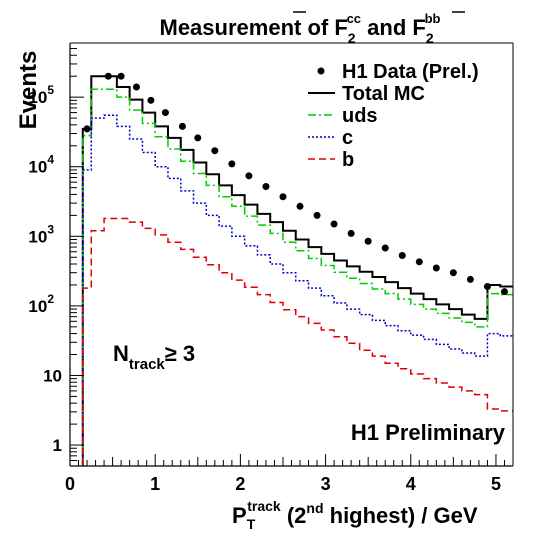  Describe the element at coordinates (428, 432) in the screenshot. I see `preliminary-label: H1 Preliminary` at that location.